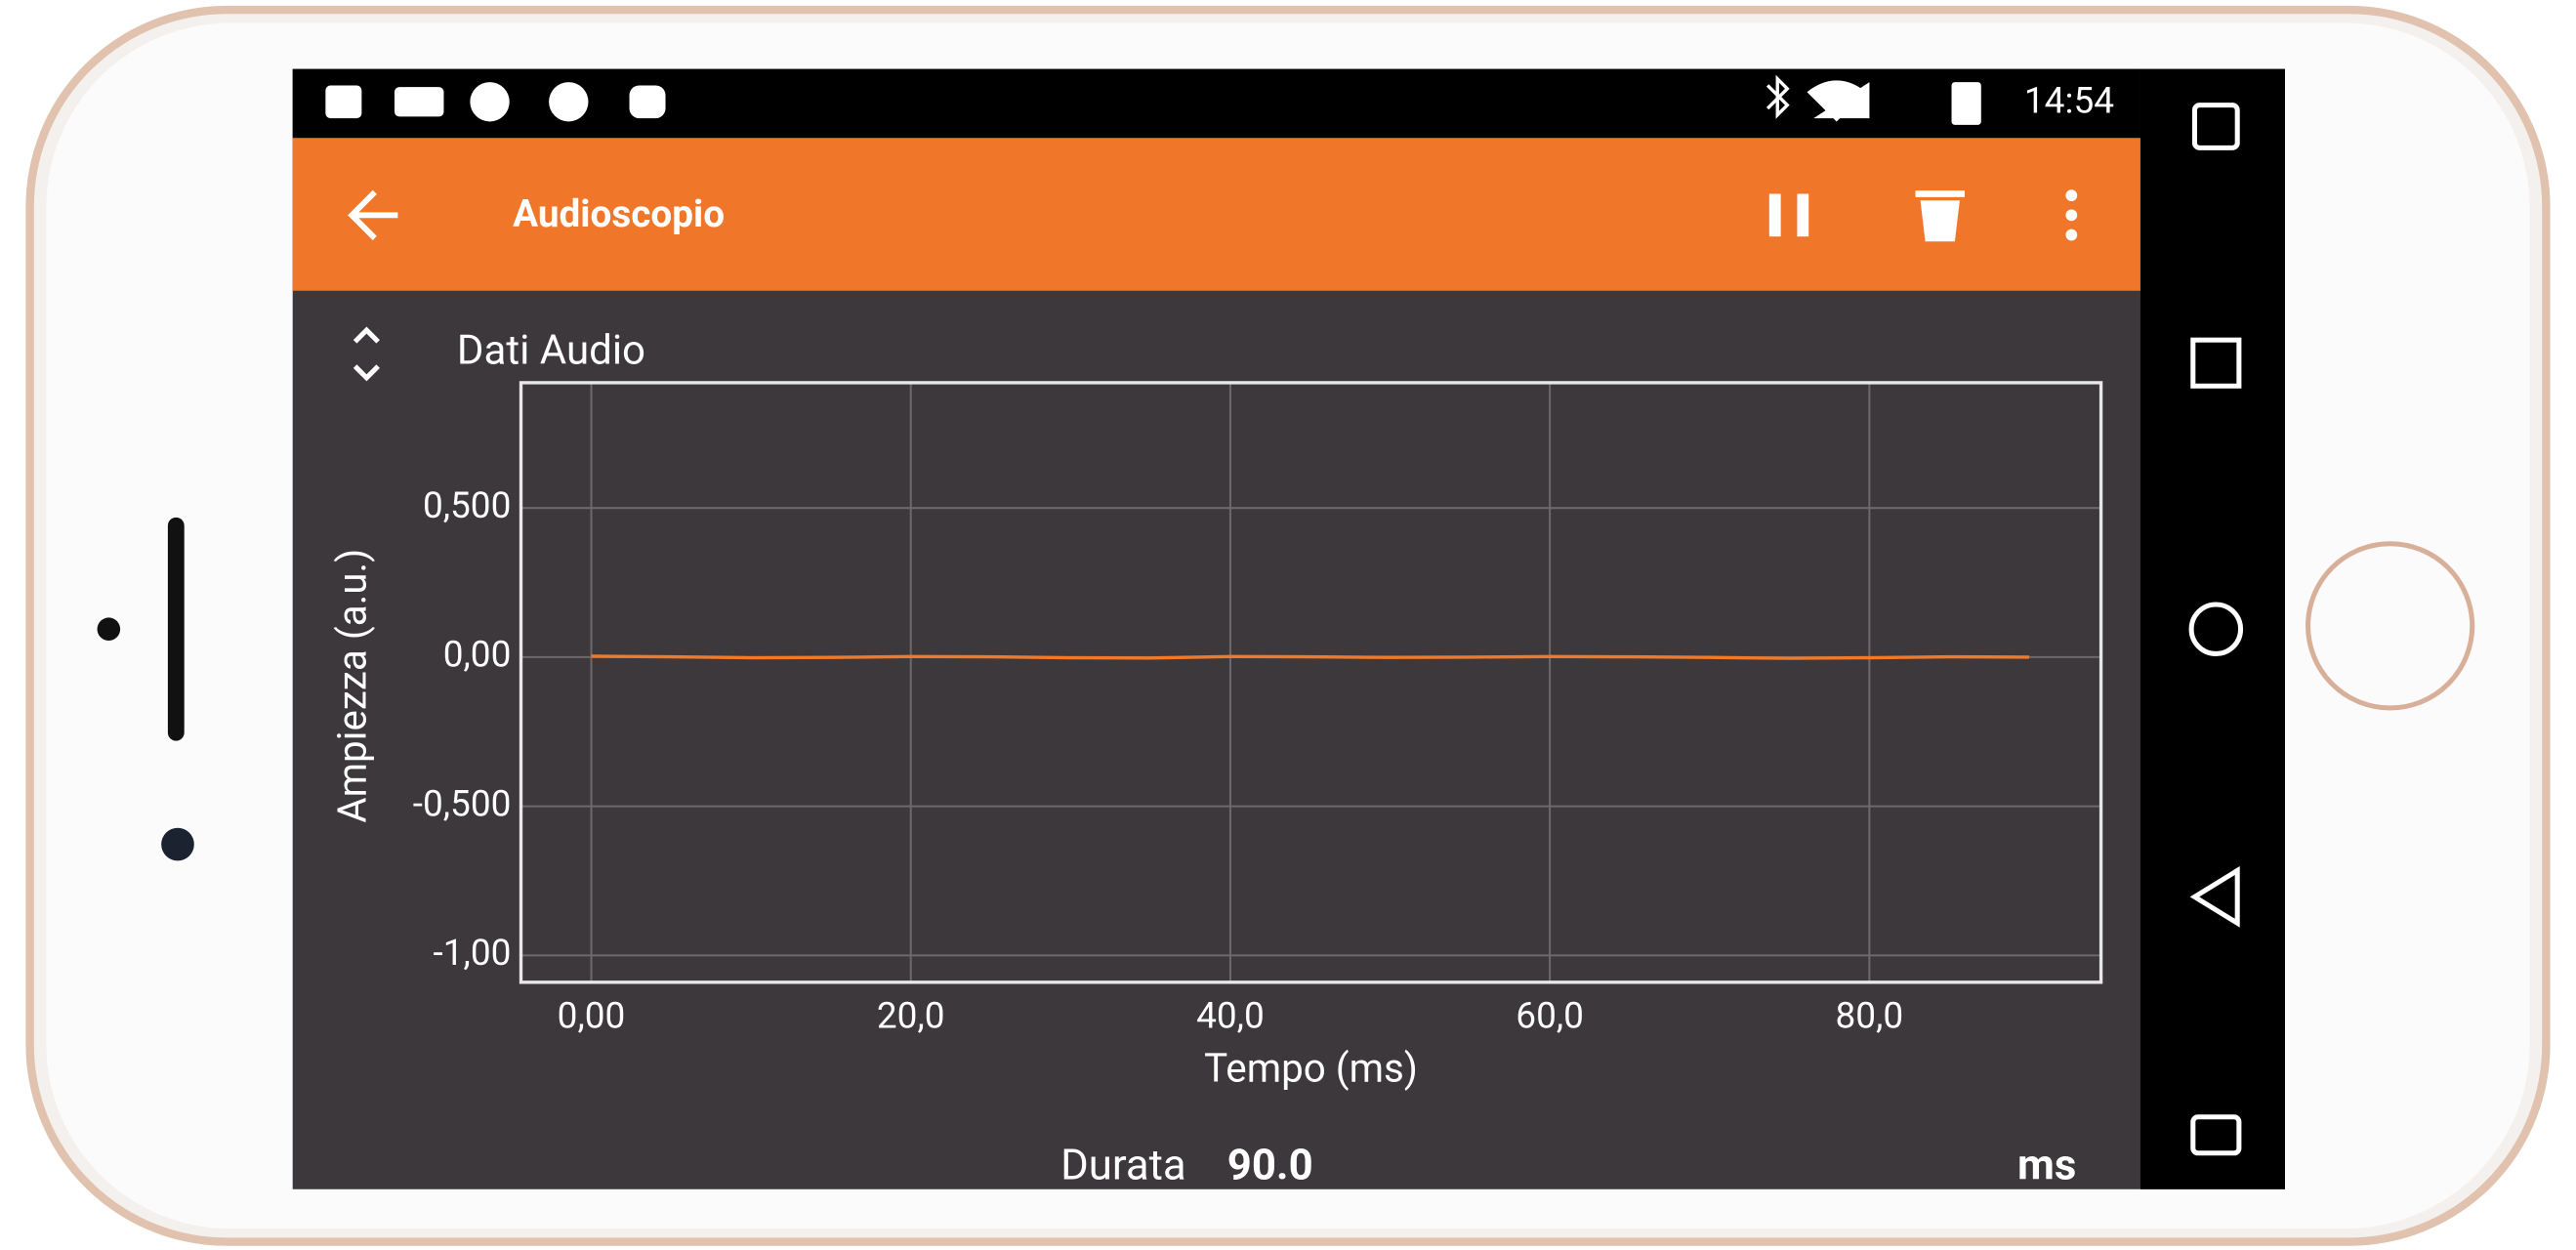  I want to click on status-icons, so click(1153, 99).